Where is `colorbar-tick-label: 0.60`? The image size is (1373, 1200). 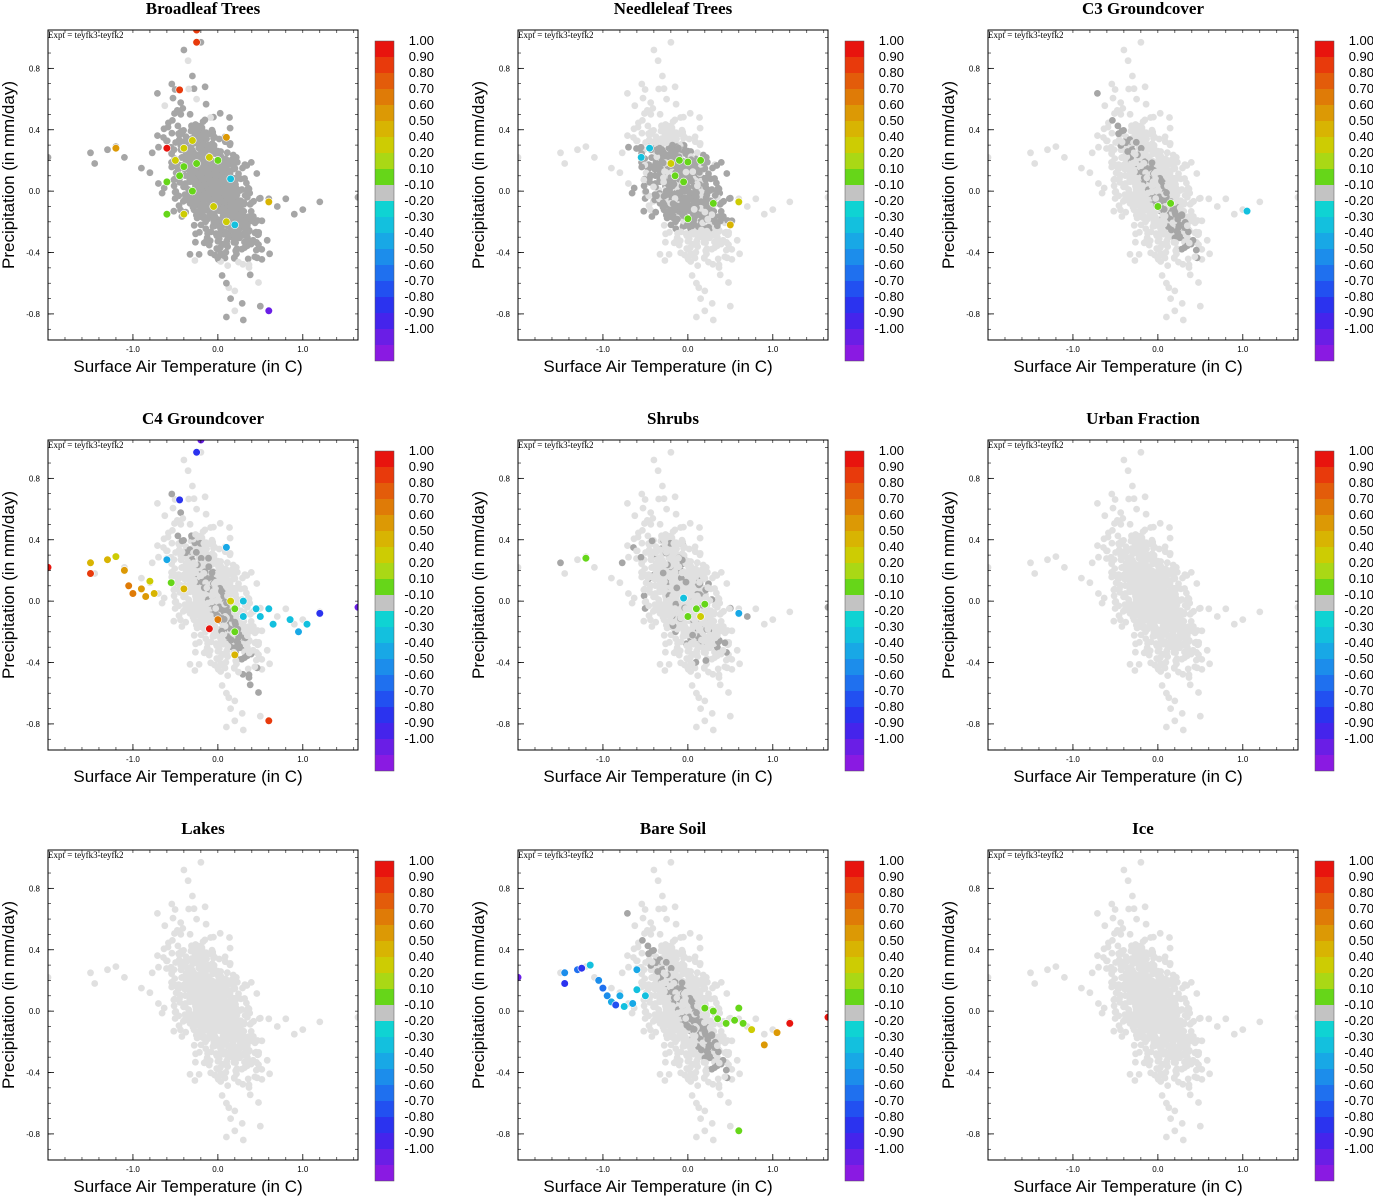 colorbar-tick-label: 0.60 is located at coordinates (1361, 104).